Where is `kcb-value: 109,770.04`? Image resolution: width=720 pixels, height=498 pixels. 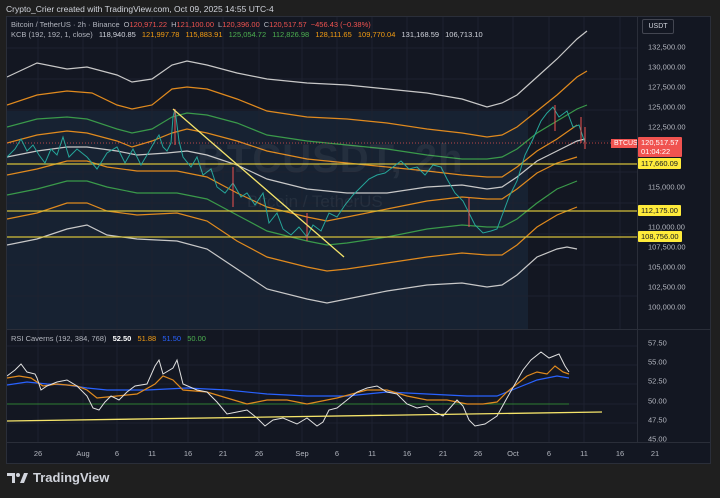 kcb-value: 109,770.04 is located at coordinates (376, 34).